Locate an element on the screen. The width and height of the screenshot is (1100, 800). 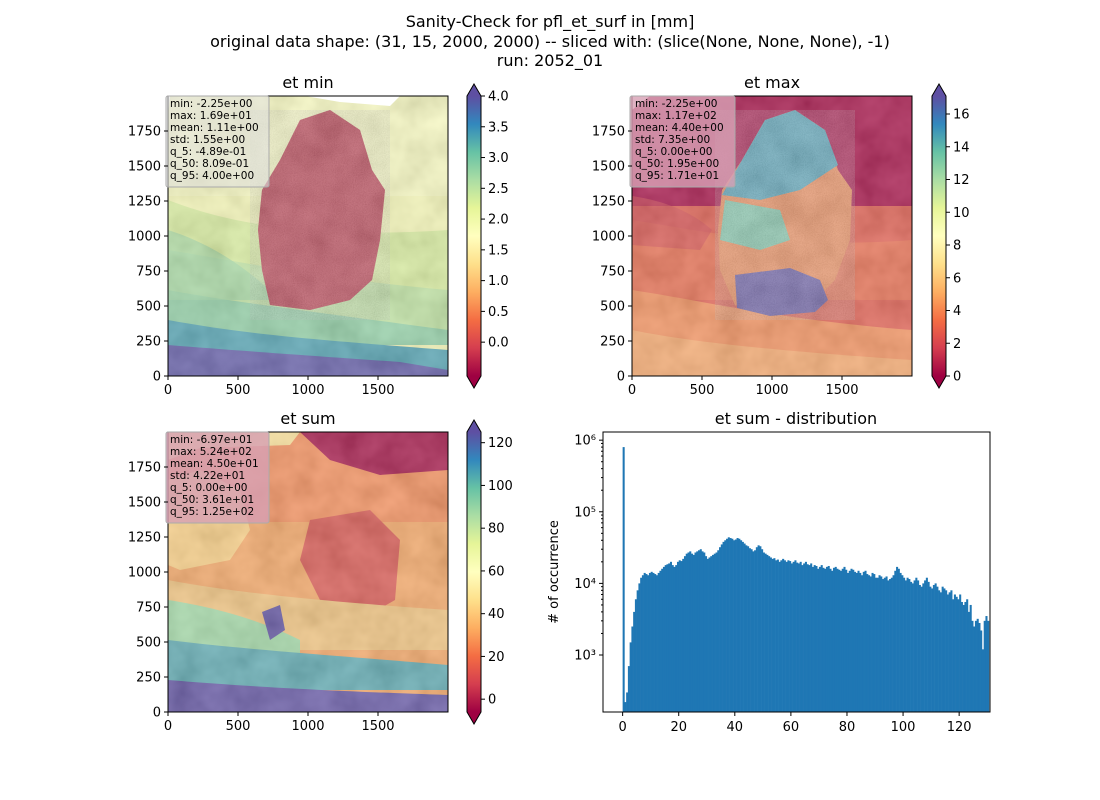
colorbar-outline is located at coordinates (474, 572).